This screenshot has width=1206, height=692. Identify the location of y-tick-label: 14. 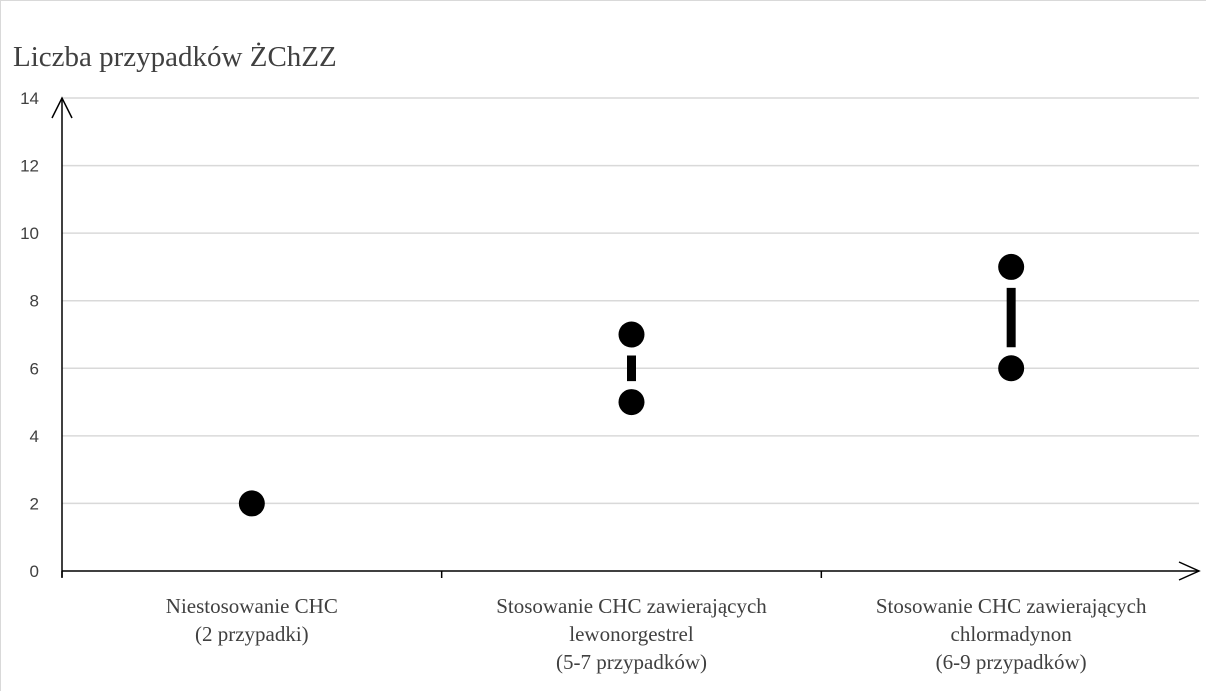
(29, 98).